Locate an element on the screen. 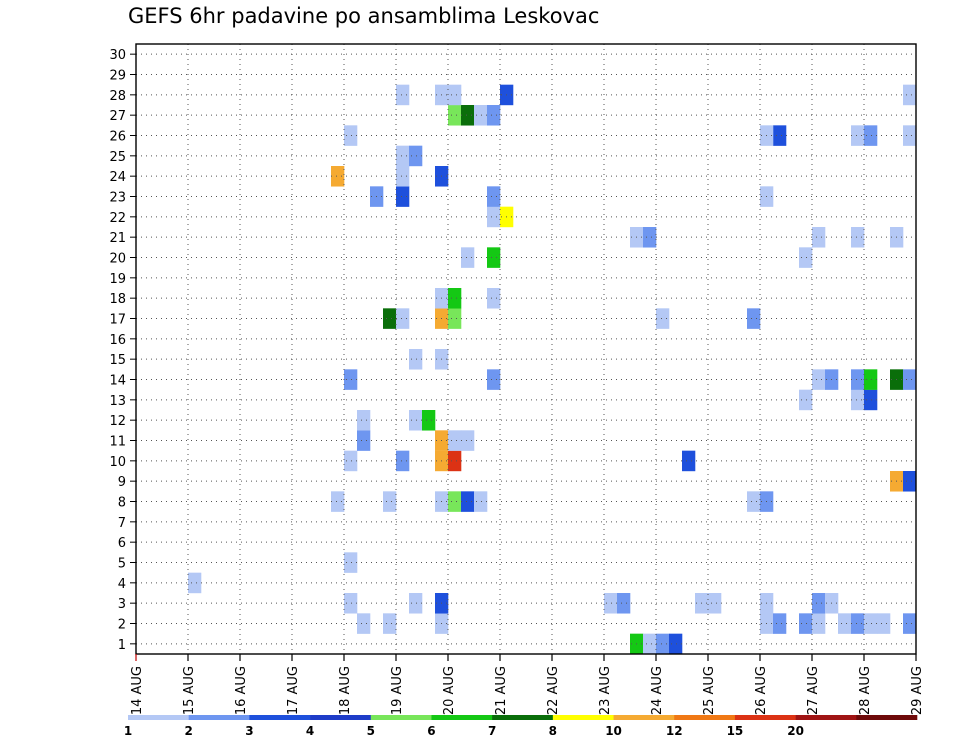  colorbar-label: 6 is located at coordinates (431, 731).